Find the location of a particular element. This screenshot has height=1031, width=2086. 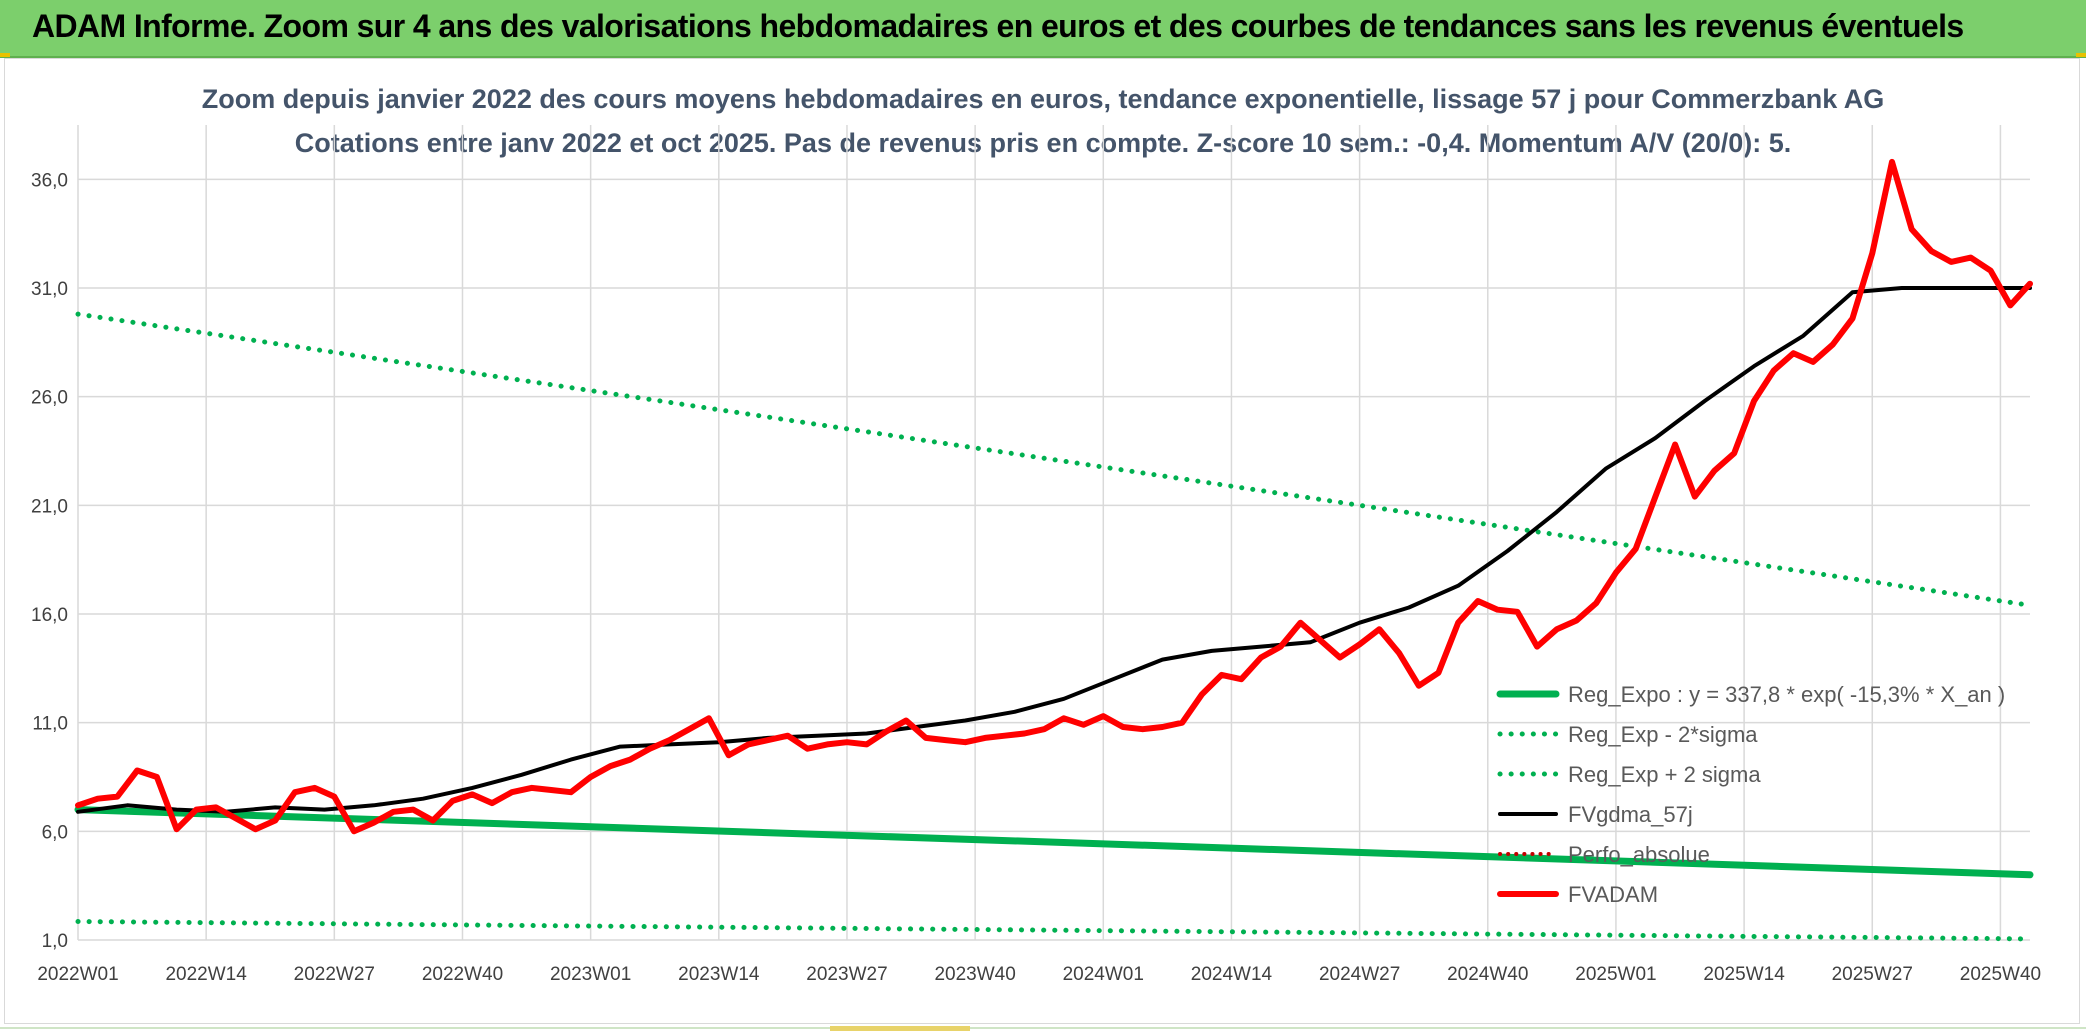

x-tick-label: 2022W01 is located at coordinates (77, 974).